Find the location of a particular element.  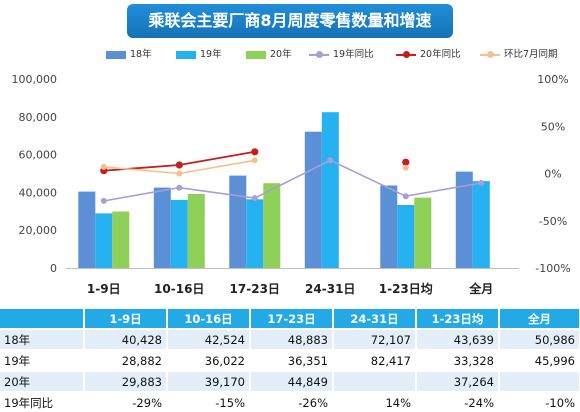

y-left-tick-label: 0 is located at coordinates (53, 268).